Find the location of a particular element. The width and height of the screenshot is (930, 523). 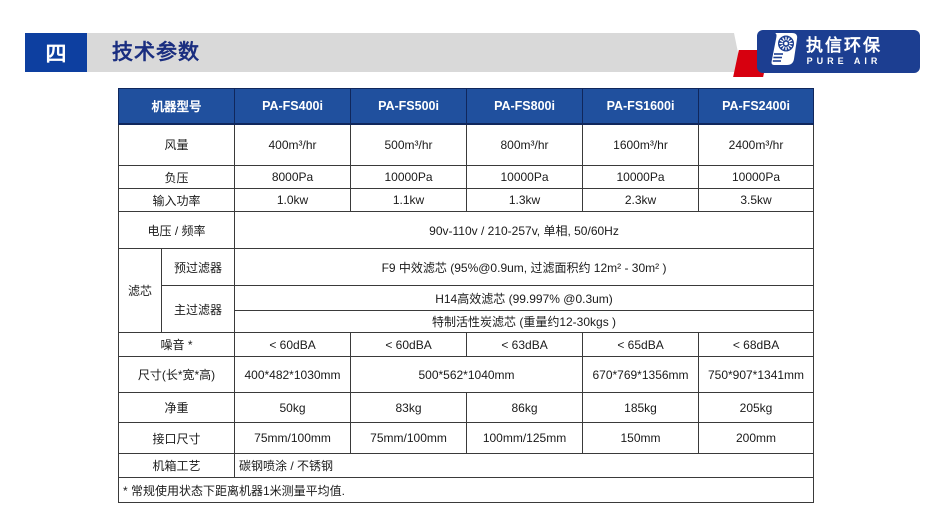

brand-logo-text: 执信环保 PURE AIR is located at coordinates (844, 51).